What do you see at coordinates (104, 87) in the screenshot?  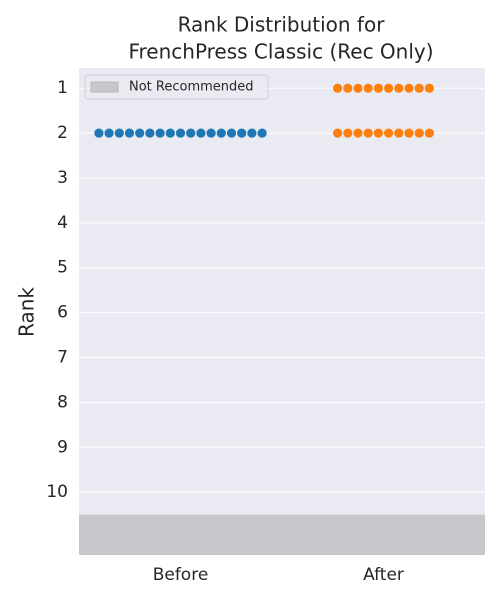 I see `legend-swatch` at bounding box center [104, 87].